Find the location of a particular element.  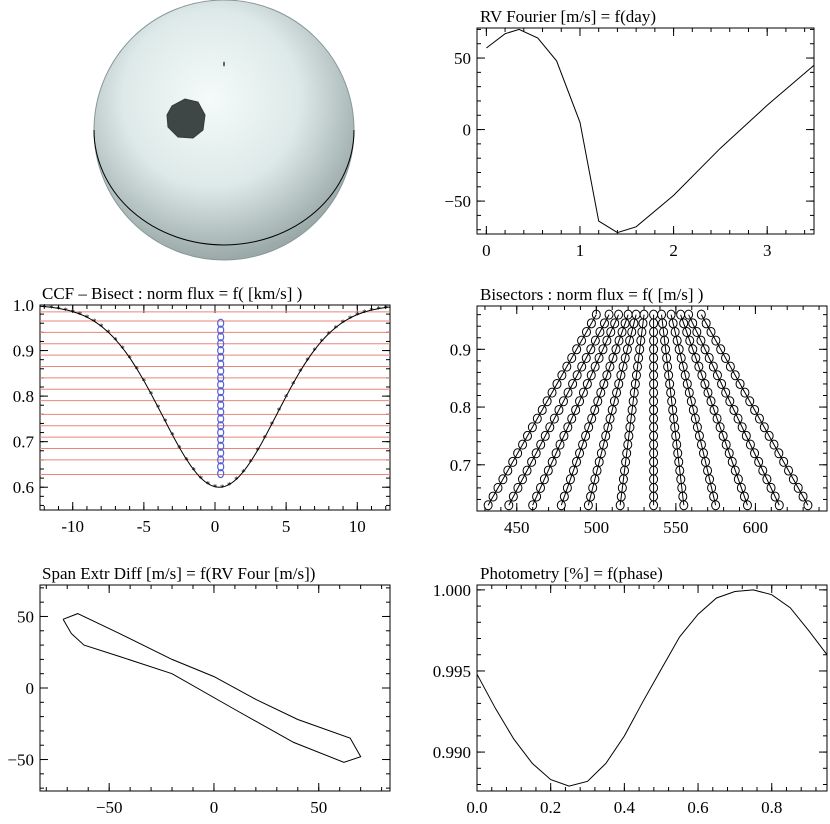

span-tick-labels: −50 0 50 50 0 −50 is located at coordinates (167, 712).